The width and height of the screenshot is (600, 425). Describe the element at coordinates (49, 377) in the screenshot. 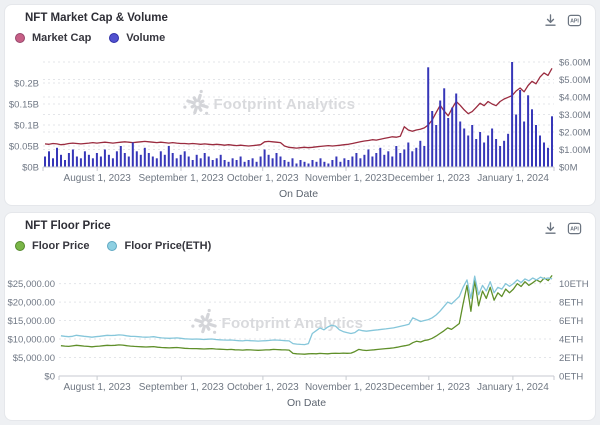

I see `svg-text: $0` at that location.